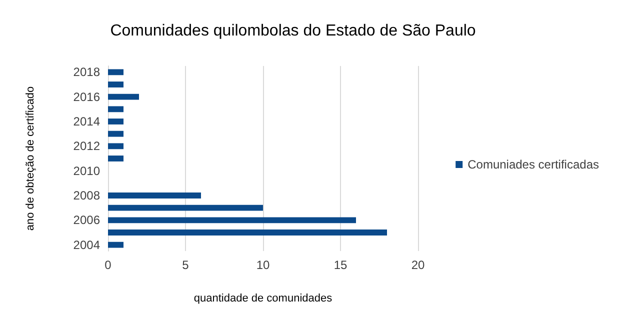 The width and height of the screenshot is (632, 329). What do you see at coordinates (186, 265) in the screenshot?
I see `x-tick-label: 5` at bounding box center [186, 265].